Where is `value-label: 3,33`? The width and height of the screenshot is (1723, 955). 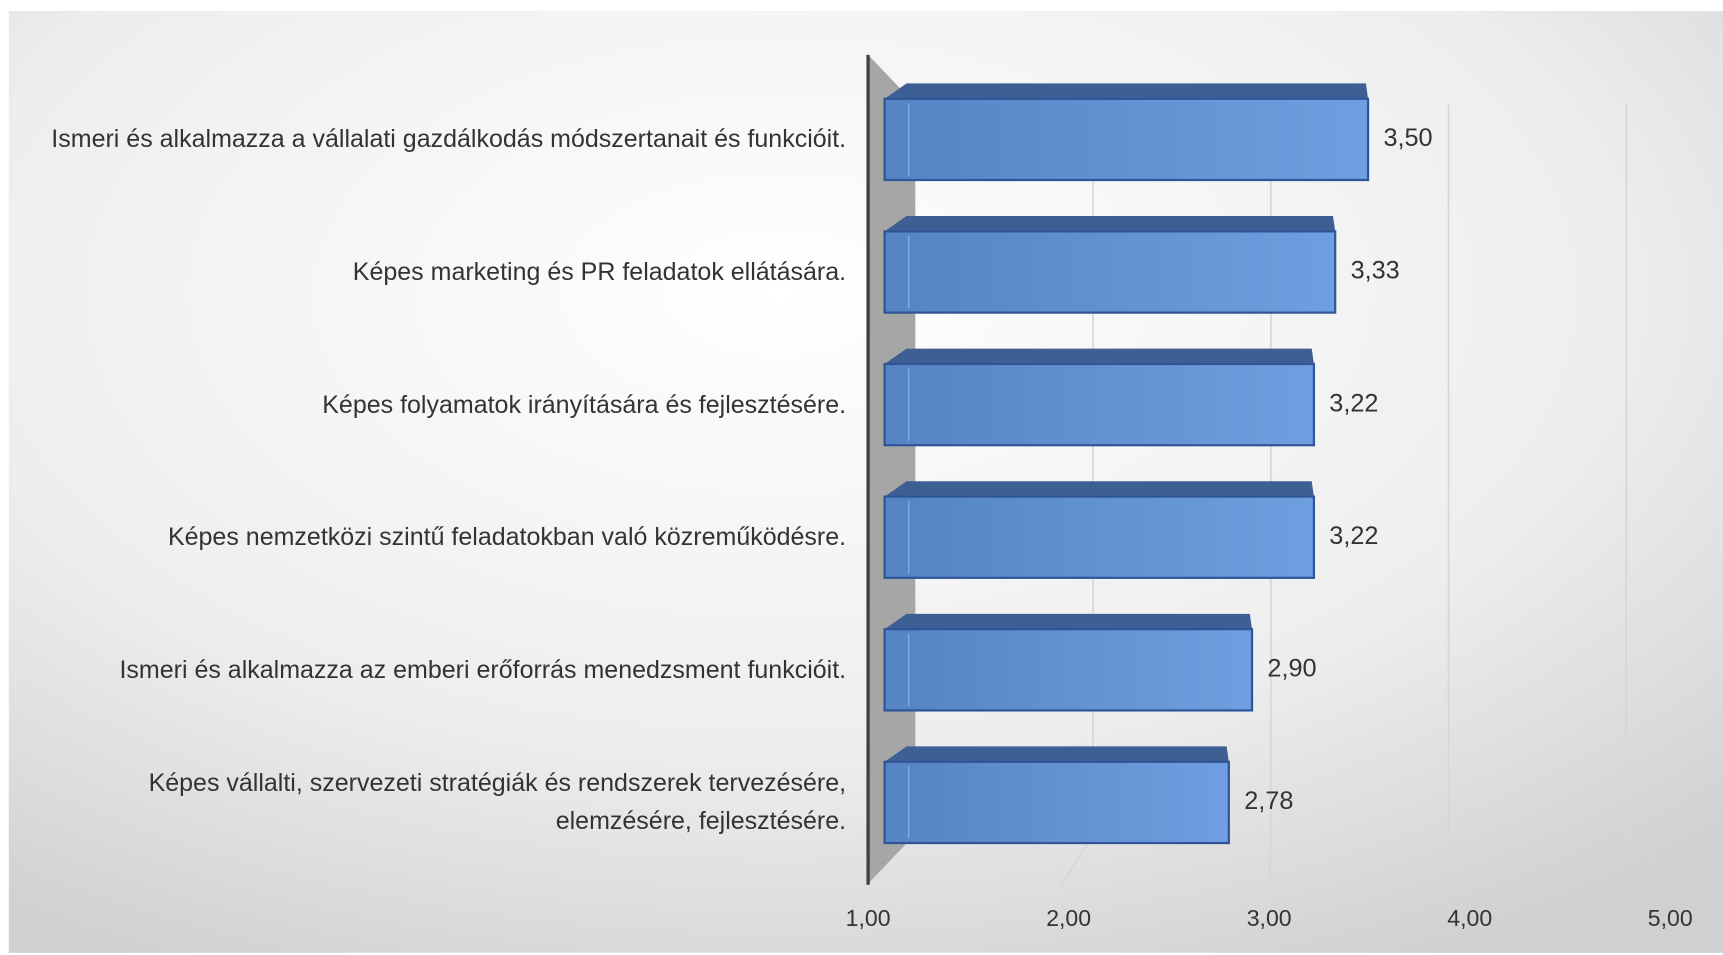 value-label: 3,33 is located at coordinates (1375, 271).